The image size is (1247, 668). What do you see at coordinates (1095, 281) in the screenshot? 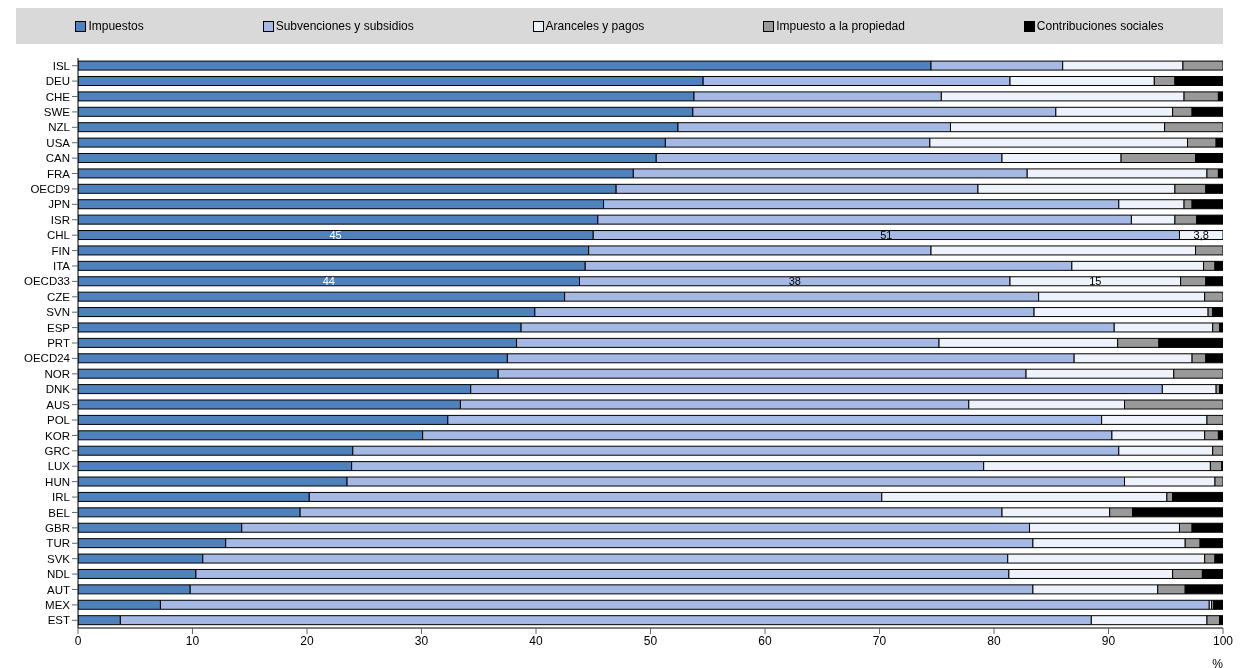
I see `data-label: 15` at bounding box center [1095, 281].